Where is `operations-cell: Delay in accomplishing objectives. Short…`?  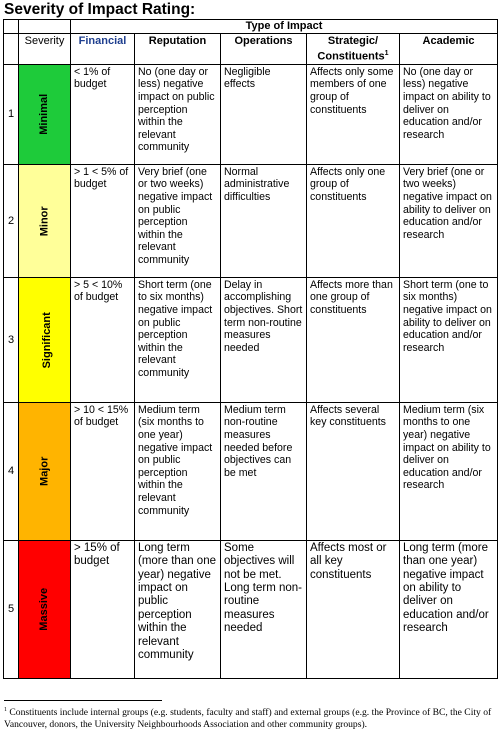 operations-cell: Delay in accomplishing objectives. Short… is located at coordinates (263, 339).